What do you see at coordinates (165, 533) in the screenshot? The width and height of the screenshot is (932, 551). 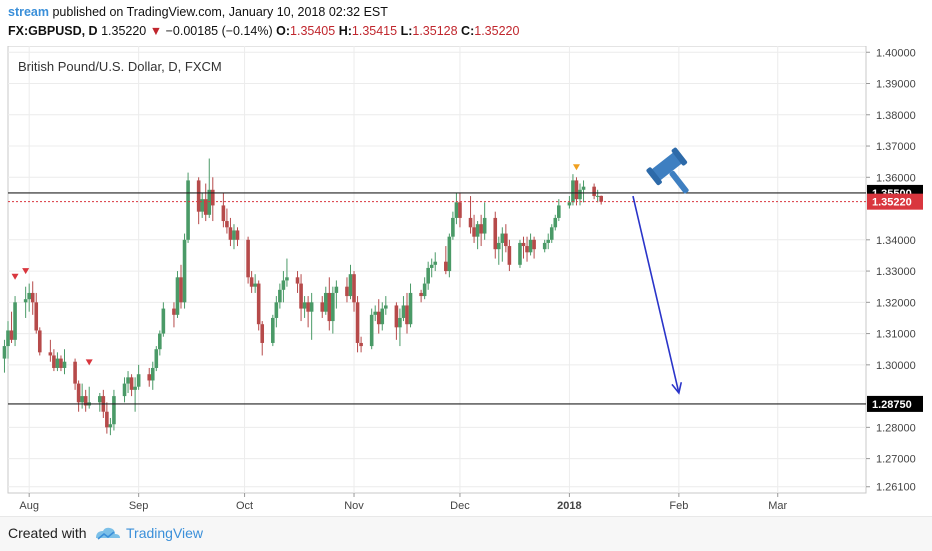 I see `tradingview-brand: TradingView` at bounding box center [165, 533].